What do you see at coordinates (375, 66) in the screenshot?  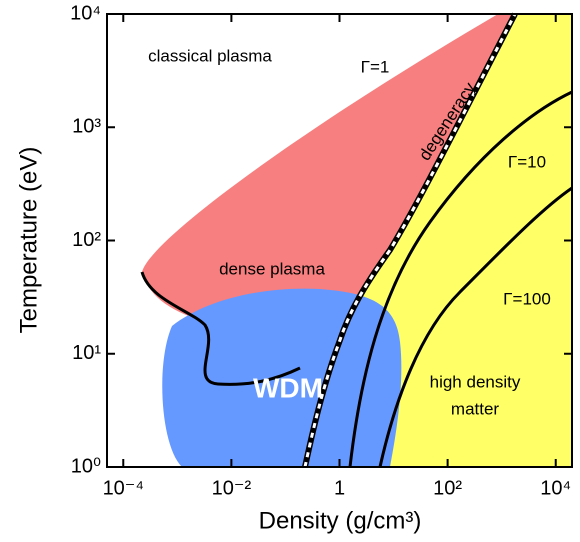 I see `annotation: Γ=1` at bounding box center [375, 66].